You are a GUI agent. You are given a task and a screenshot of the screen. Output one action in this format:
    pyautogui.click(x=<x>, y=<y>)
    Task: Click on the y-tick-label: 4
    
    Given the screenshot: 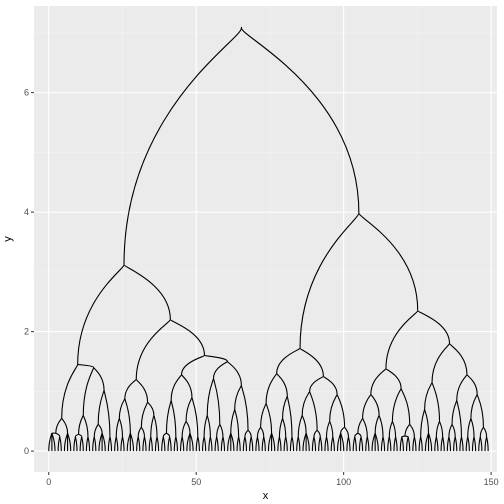 What is the action you would take?
    pyautogui.click(x=26, y=212)
    